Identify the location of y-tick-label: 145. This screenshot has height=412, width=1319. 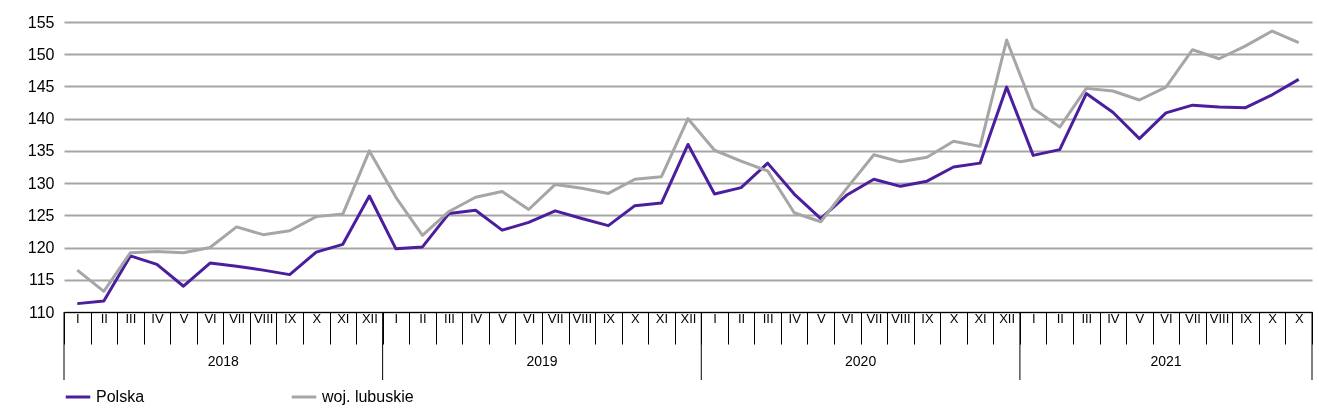
(41, 86).